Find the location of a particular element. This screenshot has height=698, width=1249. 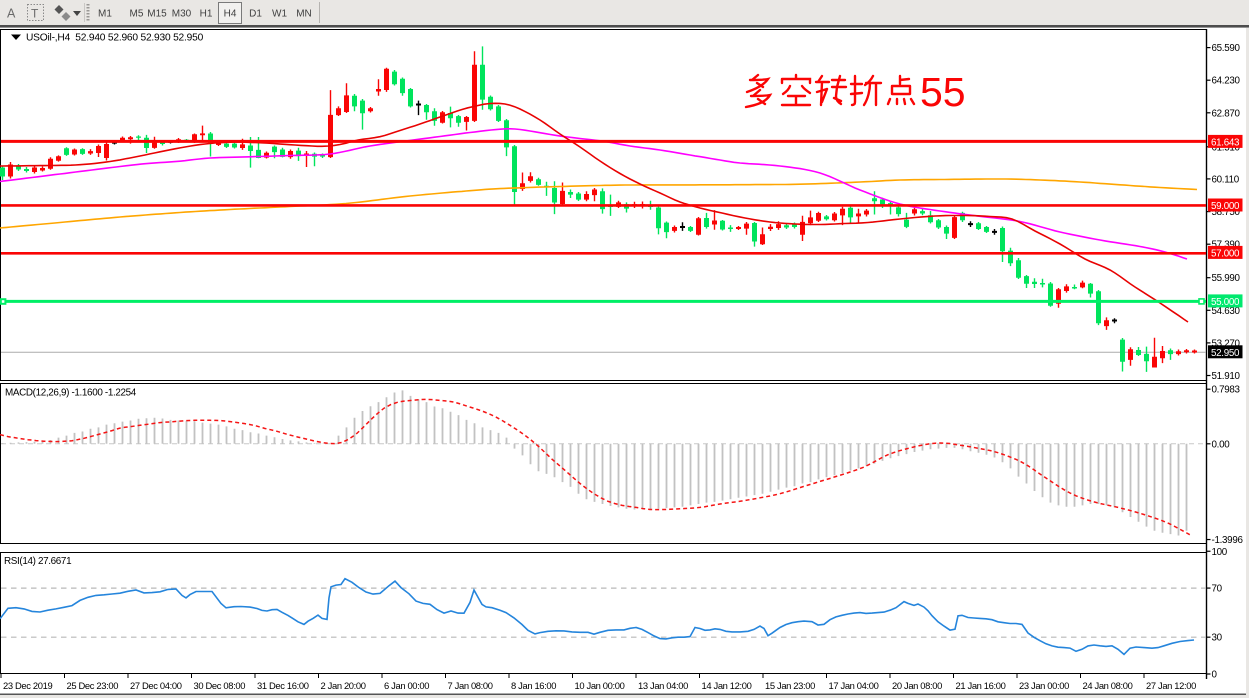

svg-text: 23 Jan 00:00 is located at coordinates (1044, 685).